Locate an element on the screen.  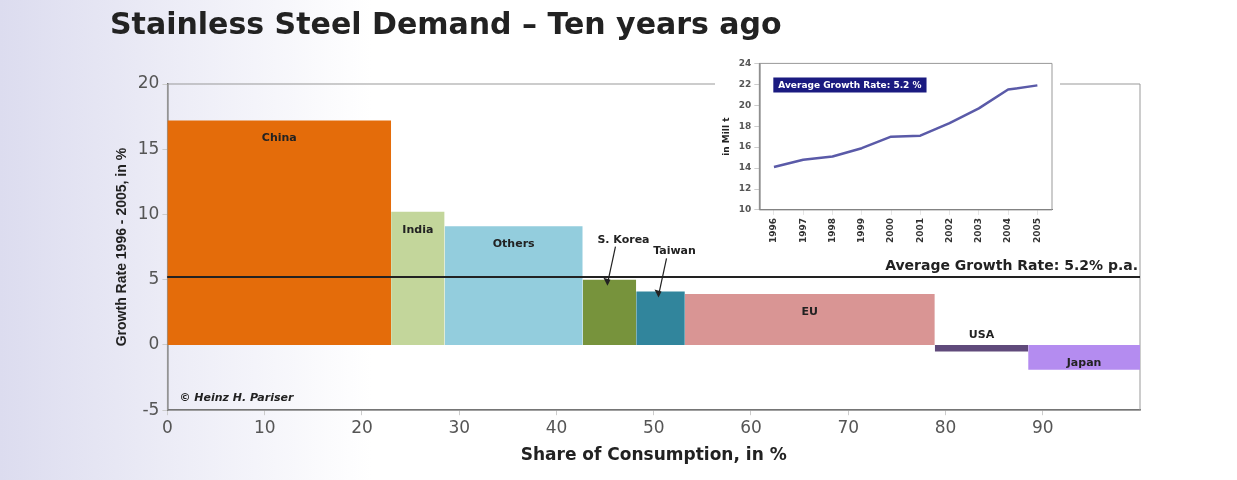
y-tick-label: 15 is located at coordinates (148, 147).